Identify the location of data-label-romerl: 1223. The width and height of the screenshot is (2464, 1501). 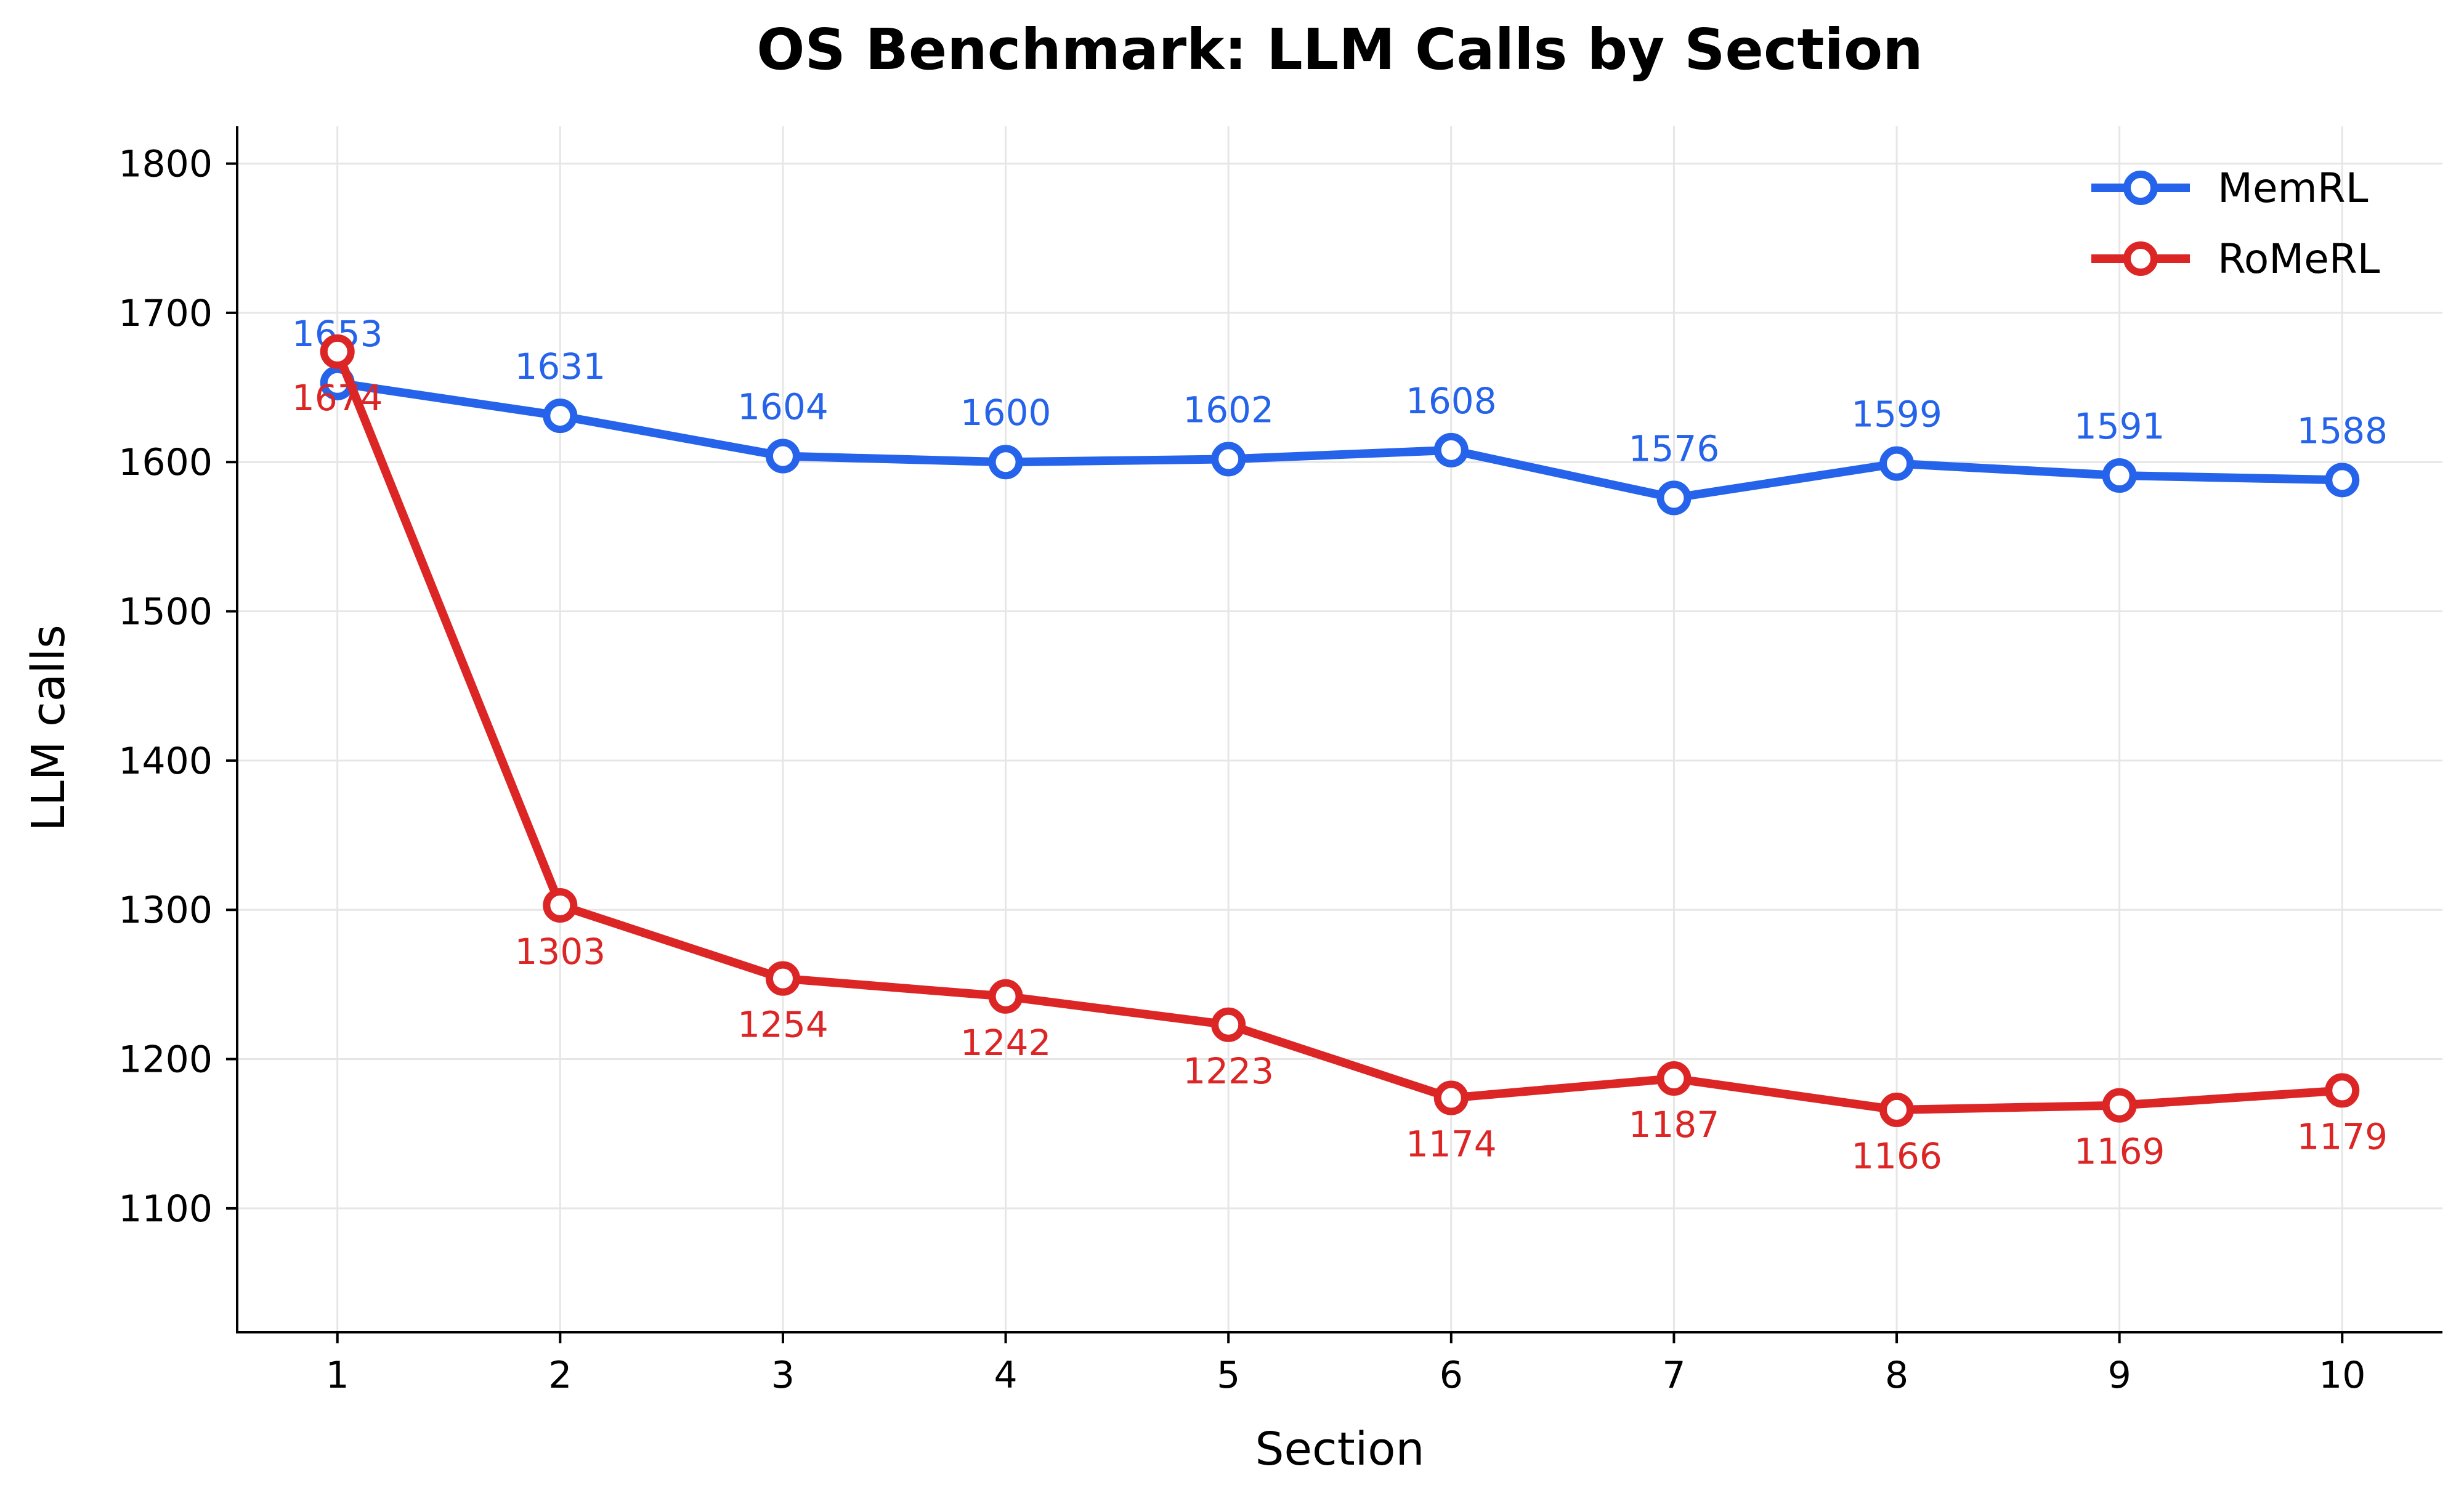
(1228, 1071).